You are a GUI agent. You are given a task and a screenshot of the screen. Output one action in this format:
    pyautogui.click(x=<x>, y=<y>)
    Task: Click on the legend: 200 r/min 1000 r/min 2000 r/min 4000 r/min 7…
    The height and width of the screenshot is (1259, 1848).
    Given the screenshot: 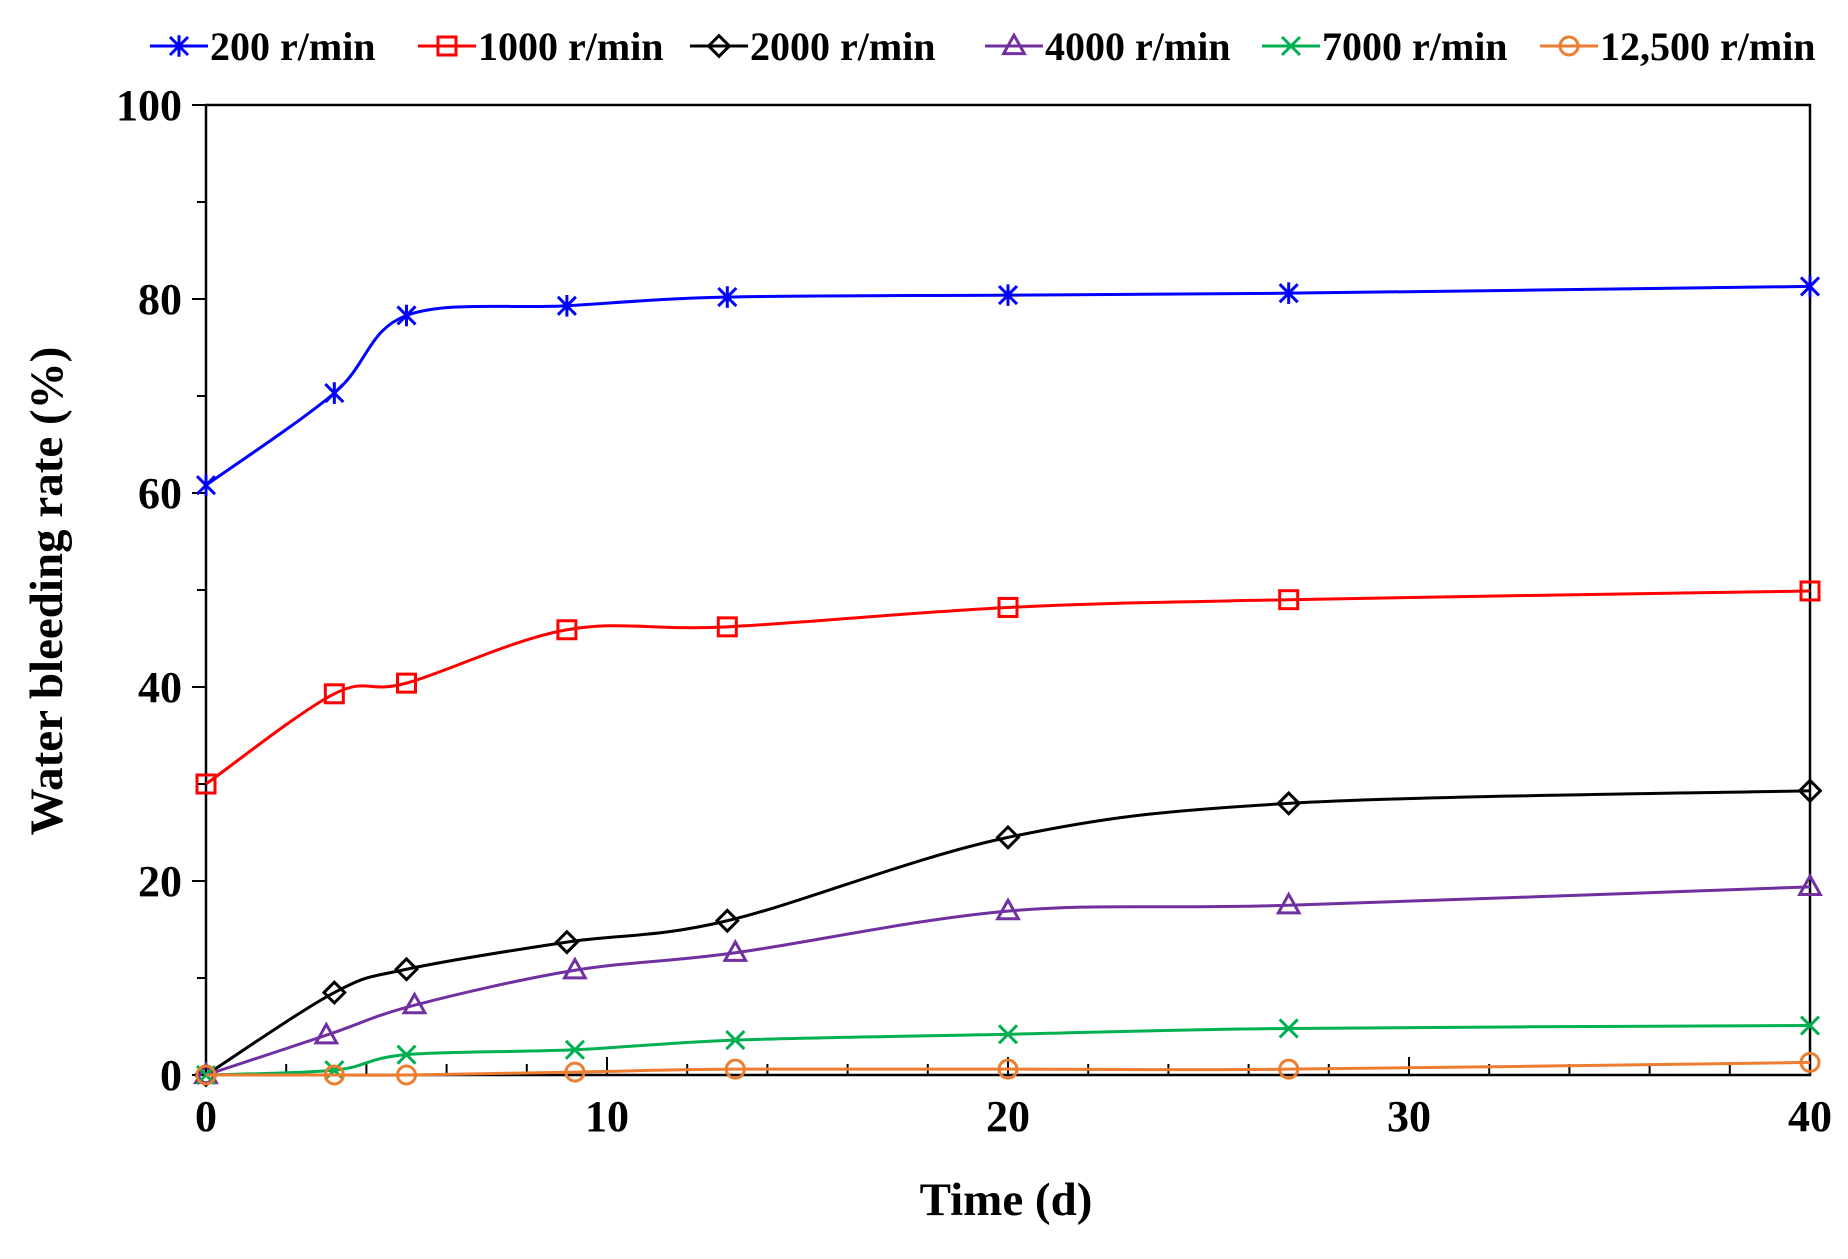 What is the action you would take?
    pyautogui.click(x=983, y=46)
    